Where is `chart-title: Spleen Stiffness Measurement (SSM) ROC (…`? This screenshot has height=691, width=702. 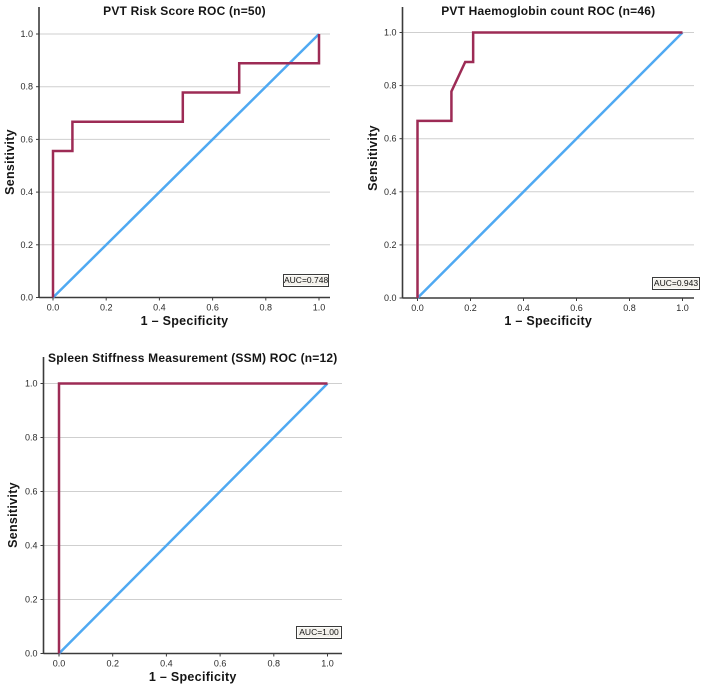
chart-title: Spleen Stiffness Measurement (SSM) ROC (… is located at coordinates (193, 358).